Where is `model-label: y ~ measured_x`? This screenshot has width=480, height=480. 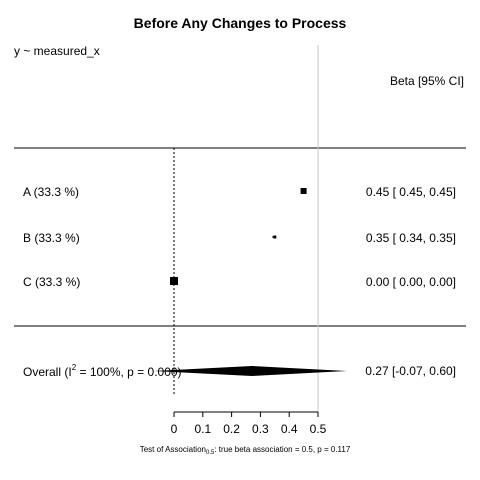 model-label: y ~ measured_x is located at coordinates (57, 51).